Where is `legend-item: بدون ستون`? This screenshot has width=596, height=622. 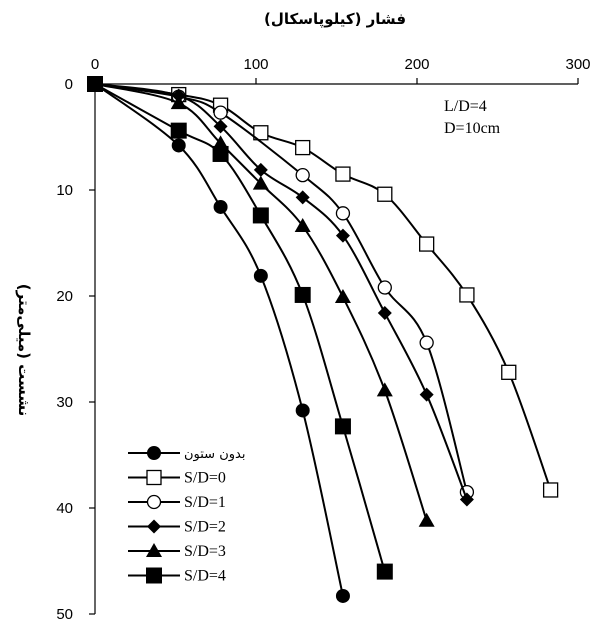 legend-item: بدون ستون is located at coordinates (186, 454).